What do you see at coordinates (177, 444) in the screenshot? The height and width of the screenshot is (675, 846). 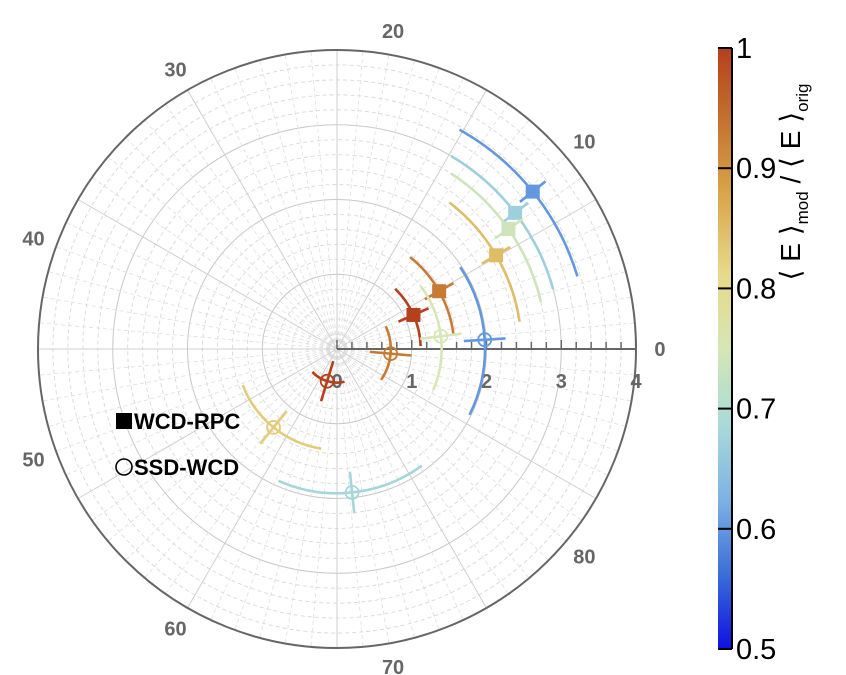 I see `legend: WCD-RPC SSD-WCD` at bounding box center [177, 444].